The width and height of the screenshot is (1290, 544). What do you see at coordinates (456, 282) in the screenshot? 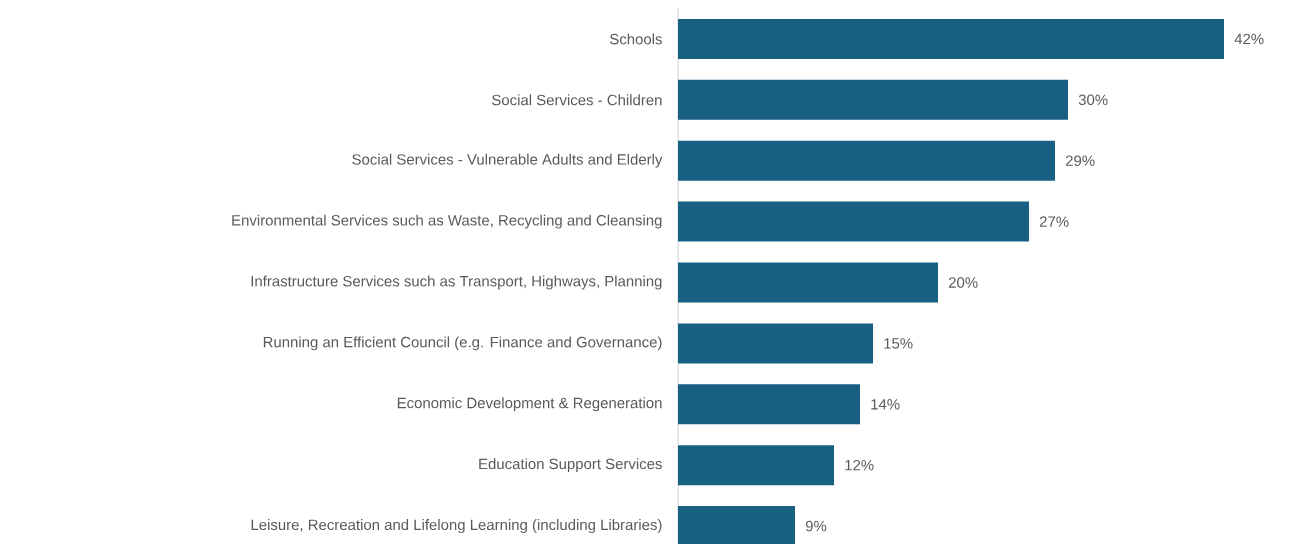
I see `y-tick-label: Infrastructure Services such as Transport, Highways, Planning` at bounding box center [456, 282].